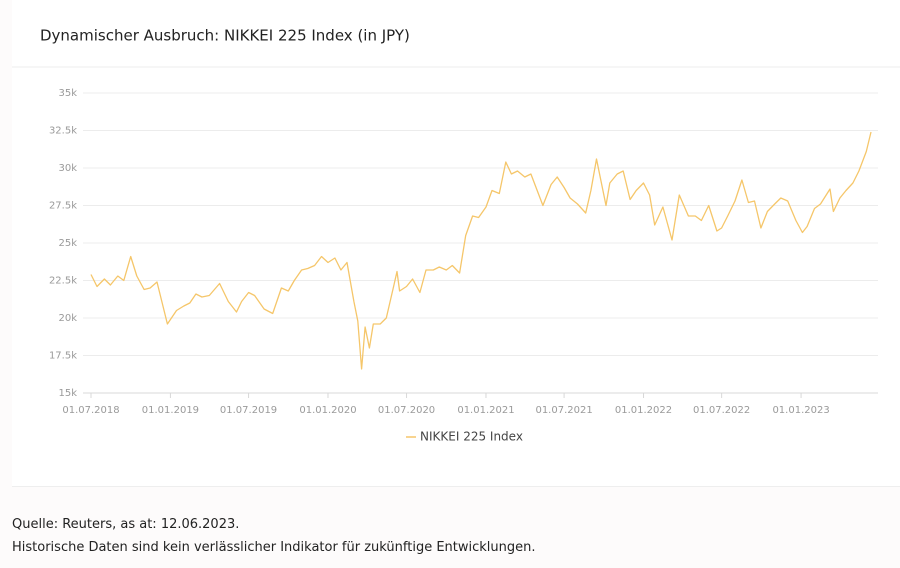 This screenshot has height=568, width=900. What do you see at coordinates (67, 393) in the screenshot?
I see `y-tick-label: 15k` at bounding box center [67, 393].